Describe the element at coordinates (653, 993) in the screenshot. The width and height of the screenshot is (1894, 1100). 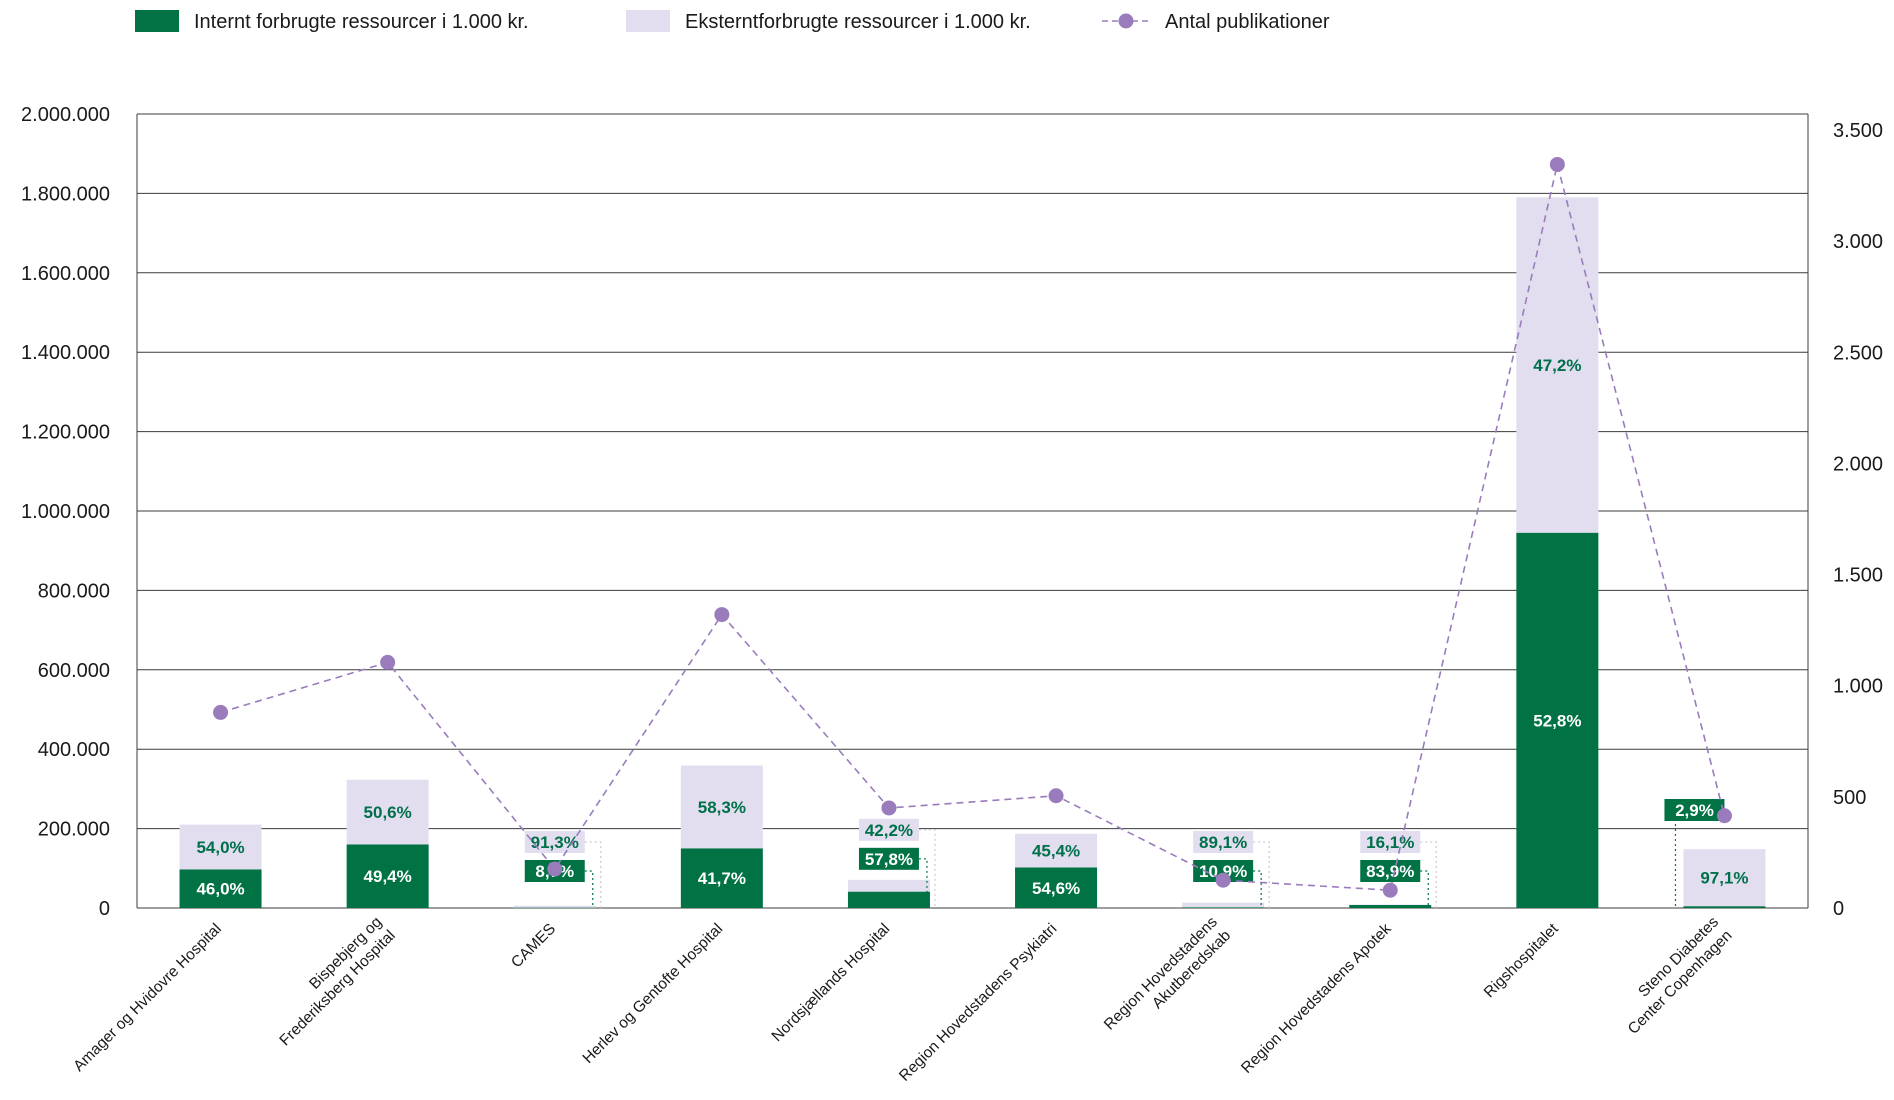
I see `x-category-label: Herlev og Gentofte Hospital` at that location.